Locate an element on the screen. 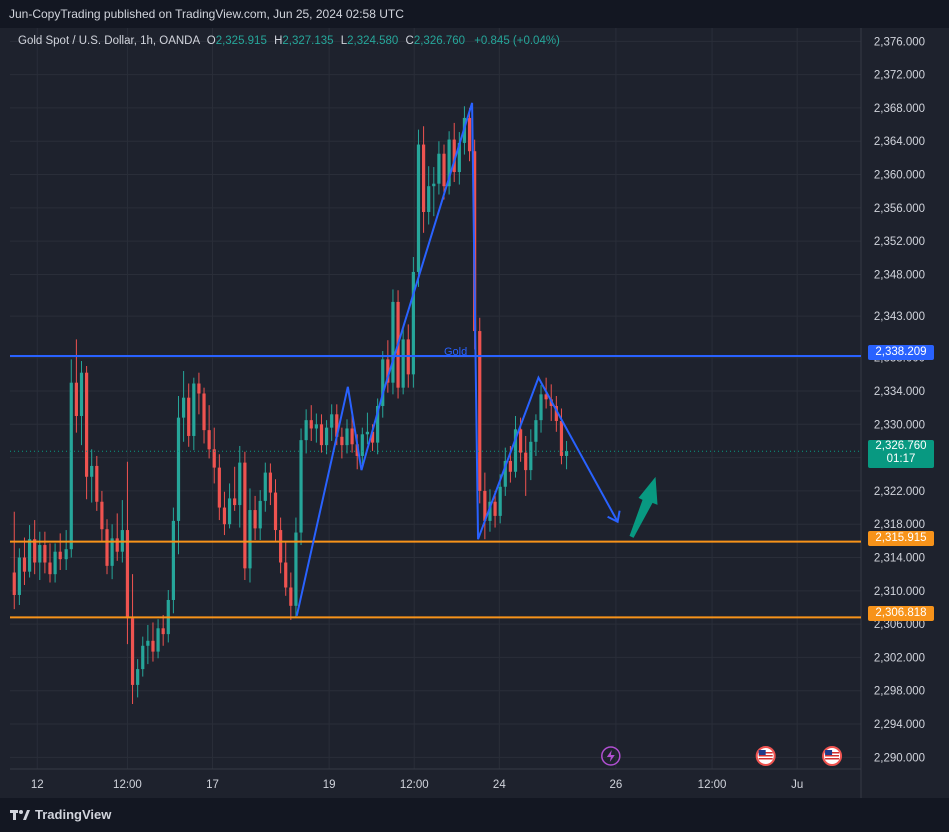  blue-line-price-tag: 2,338.209 is located at coordinates (901, 352).